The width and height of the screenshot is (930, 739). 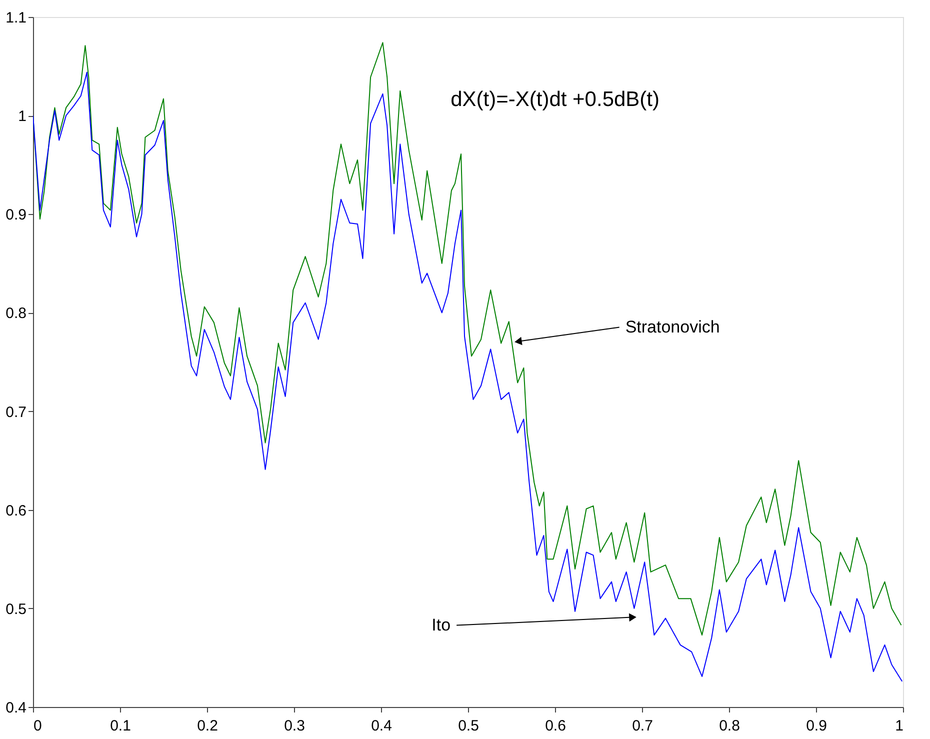 What do you see at coordinates (555, 726) in the screenshot?
I see `x-tick-label: 0.6` at bounding box center [555, 726].